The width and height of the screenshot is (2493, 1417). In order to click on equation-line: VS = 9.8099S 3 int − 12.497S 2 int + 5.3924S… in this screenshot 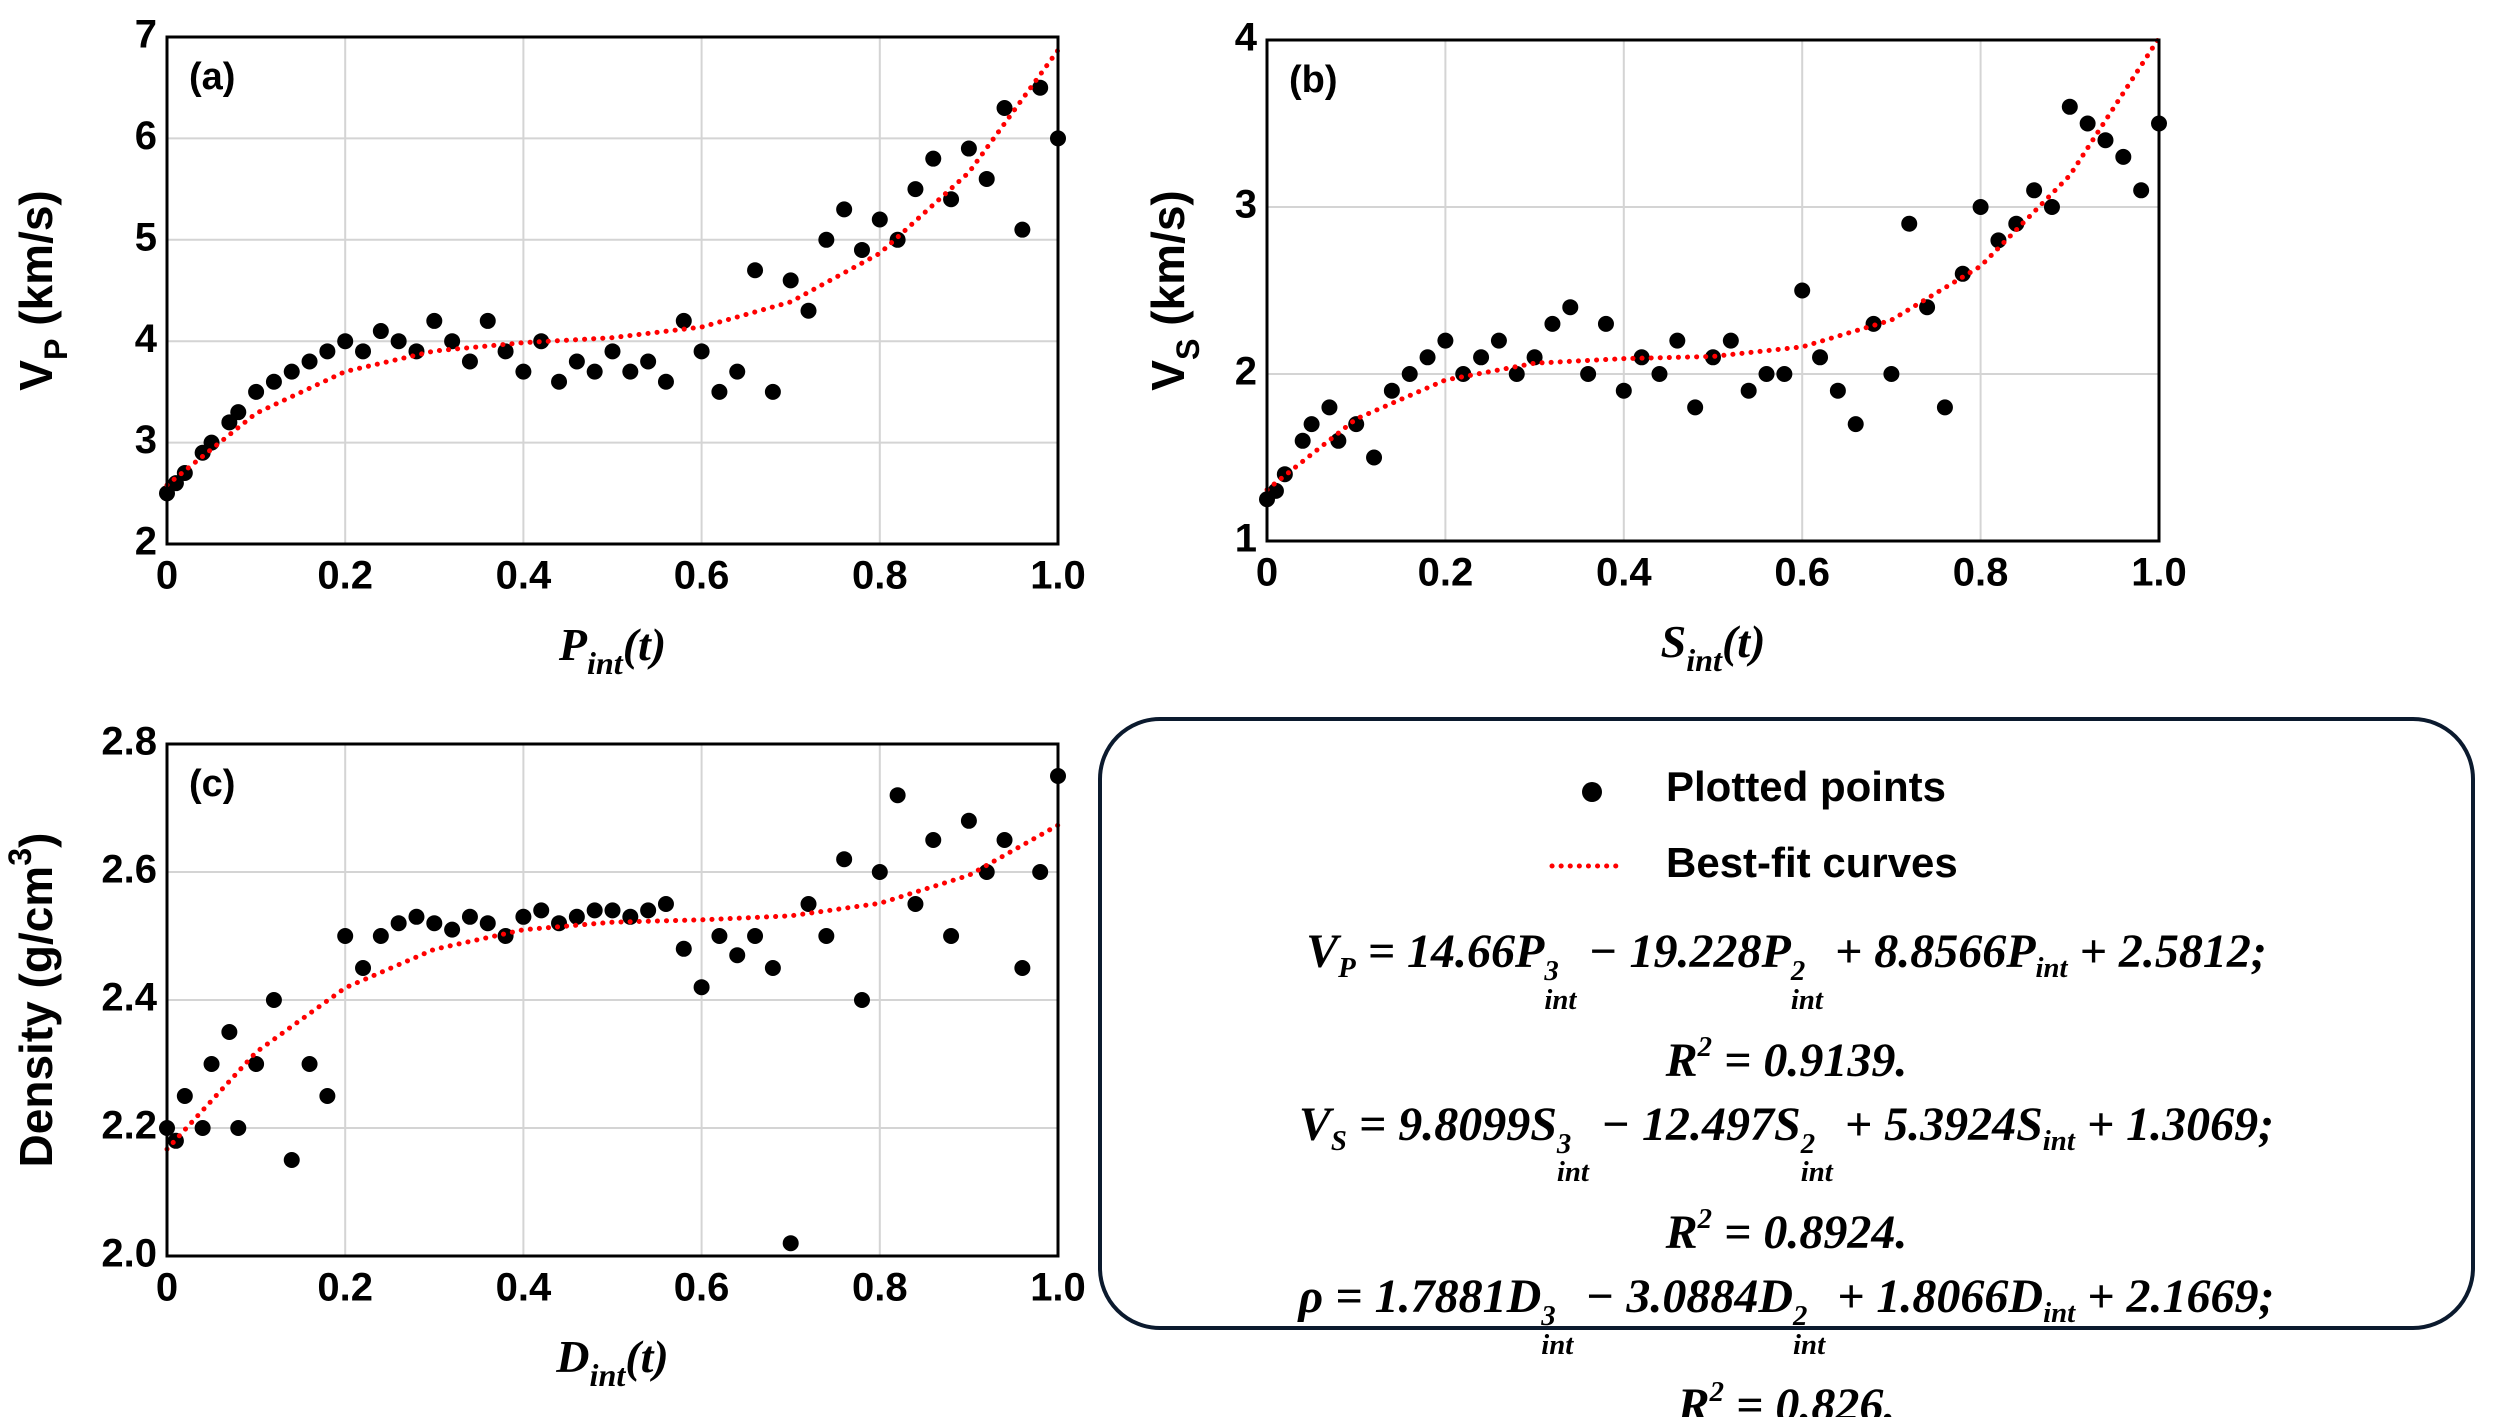, I will do `click(1786, 1140)`.